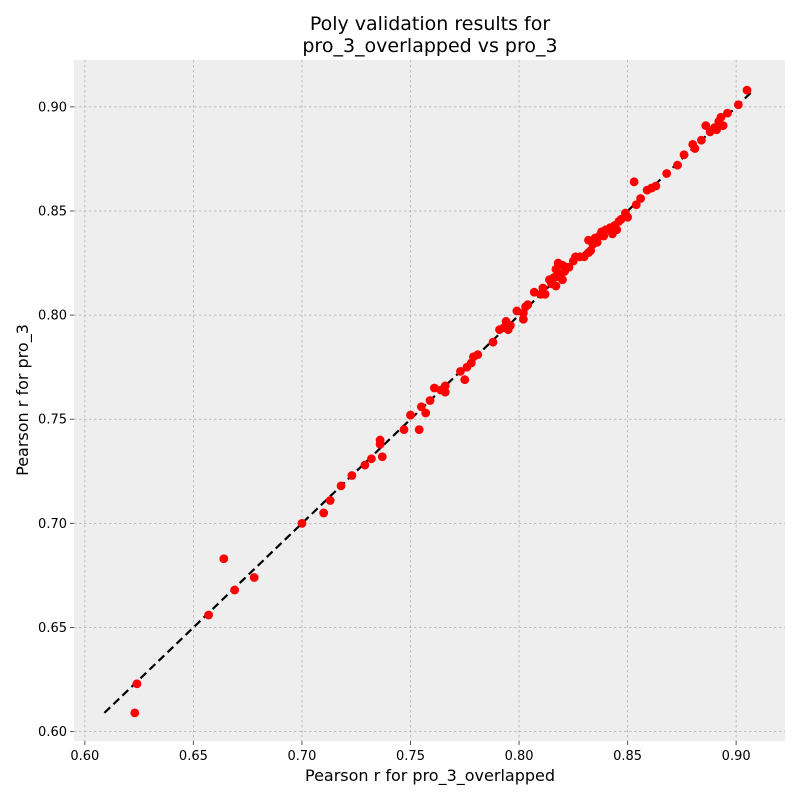 Image resolution: width=800 pixels, height=800 pixels. What do you see at coordinates (23, 400) in the screenshot?
I see `y-axis-label: Pearson r for pro_3` at bounding box center [23, 400].